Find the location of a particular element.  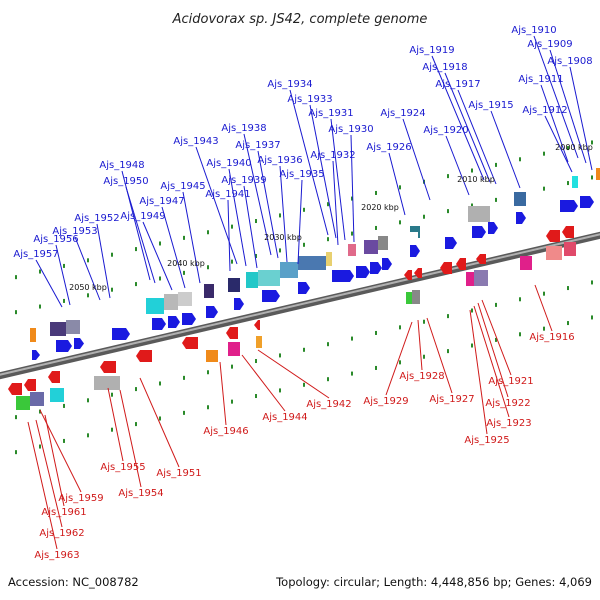

gene-label-top: Ajs_1918 is located at coordinates (444, 67).